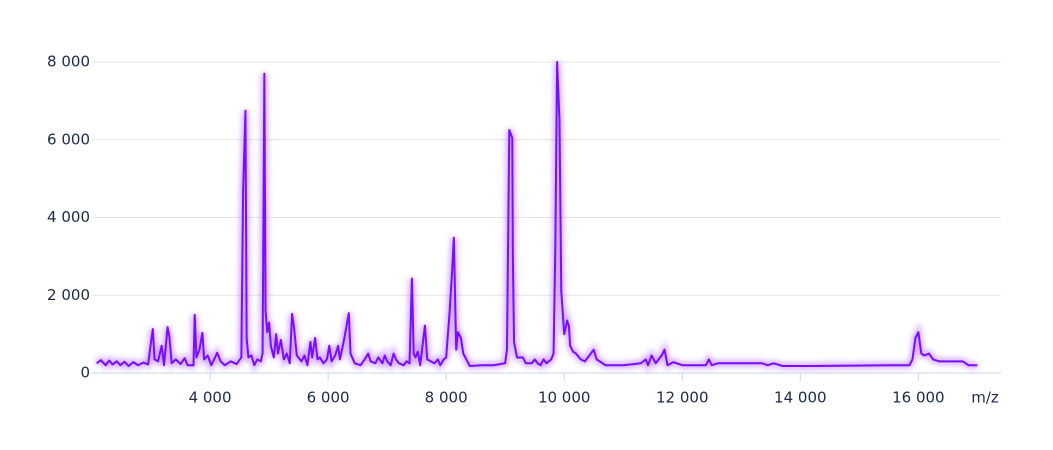  Describe the element at coordinates (85, 373) in the screenshot. I see `y-tick-label: 0` at that location.